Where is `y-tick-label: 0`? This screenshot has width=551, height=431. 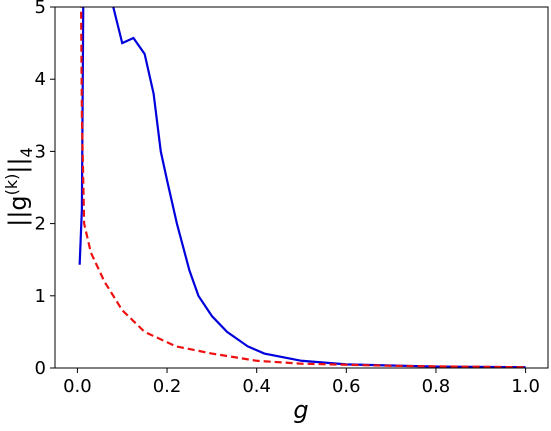
y-tick-label: 0 is located at coordinates (40, 368).